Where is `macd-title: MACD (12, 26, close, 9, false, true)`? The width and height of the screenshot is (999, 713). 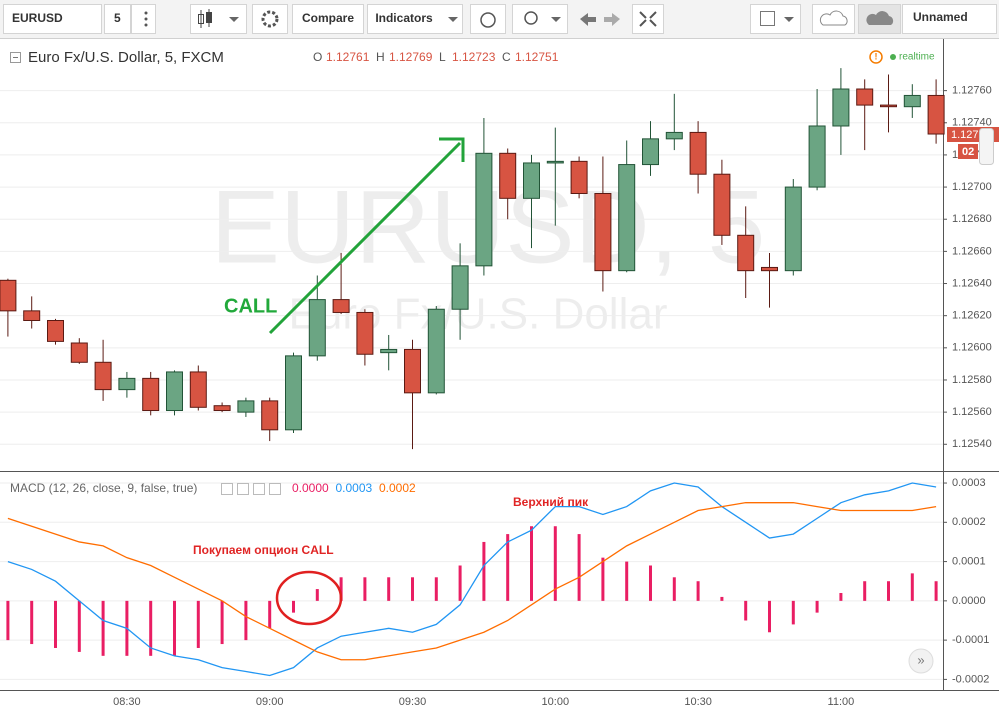
macd-title: MACD (12, 26, close, 9, false, true) is located at coordinates (103, 488).